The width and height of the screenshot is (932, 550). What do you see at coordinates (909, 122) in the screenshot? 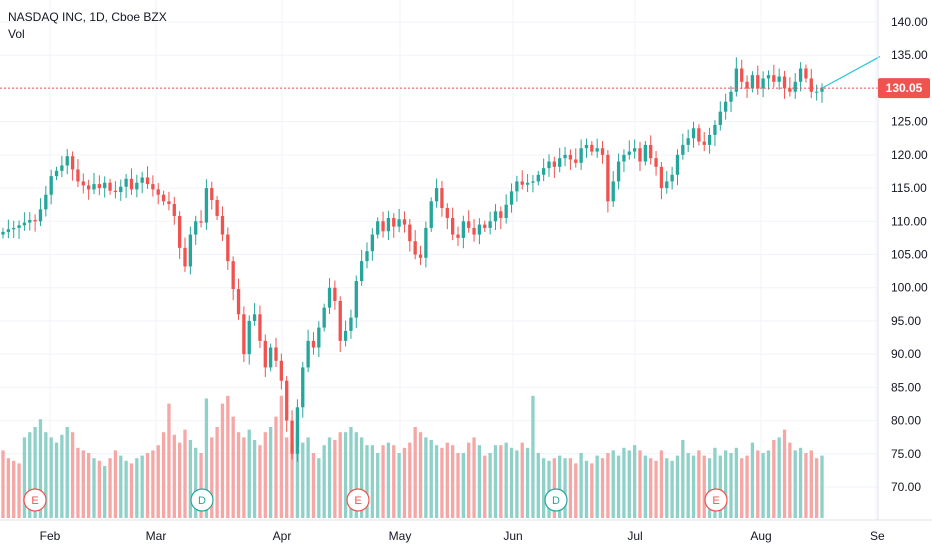
I see `y-tick-label: 125.00` at bounding box center [909, 122].